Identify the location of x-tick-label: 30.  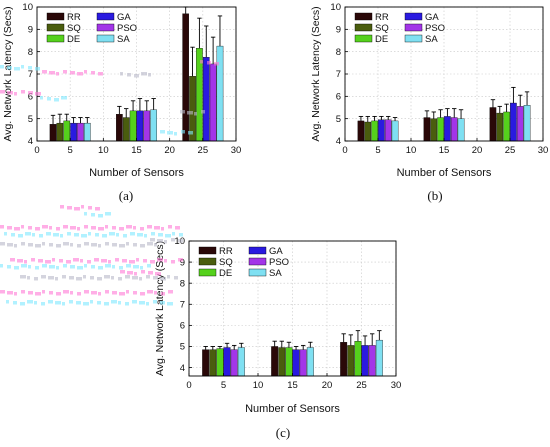
(396, 385).